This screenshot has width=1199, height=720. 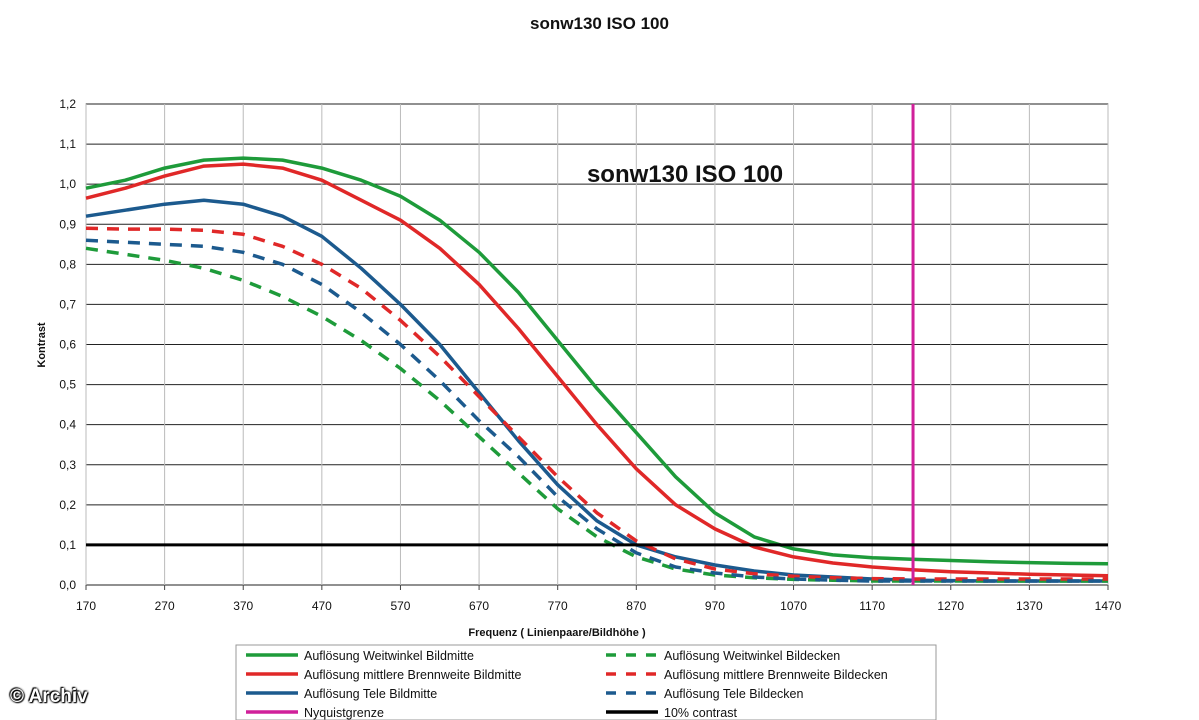 I want to click on legend-label: Auflösung Tele Bildmitte, so click(x=370, y=694).